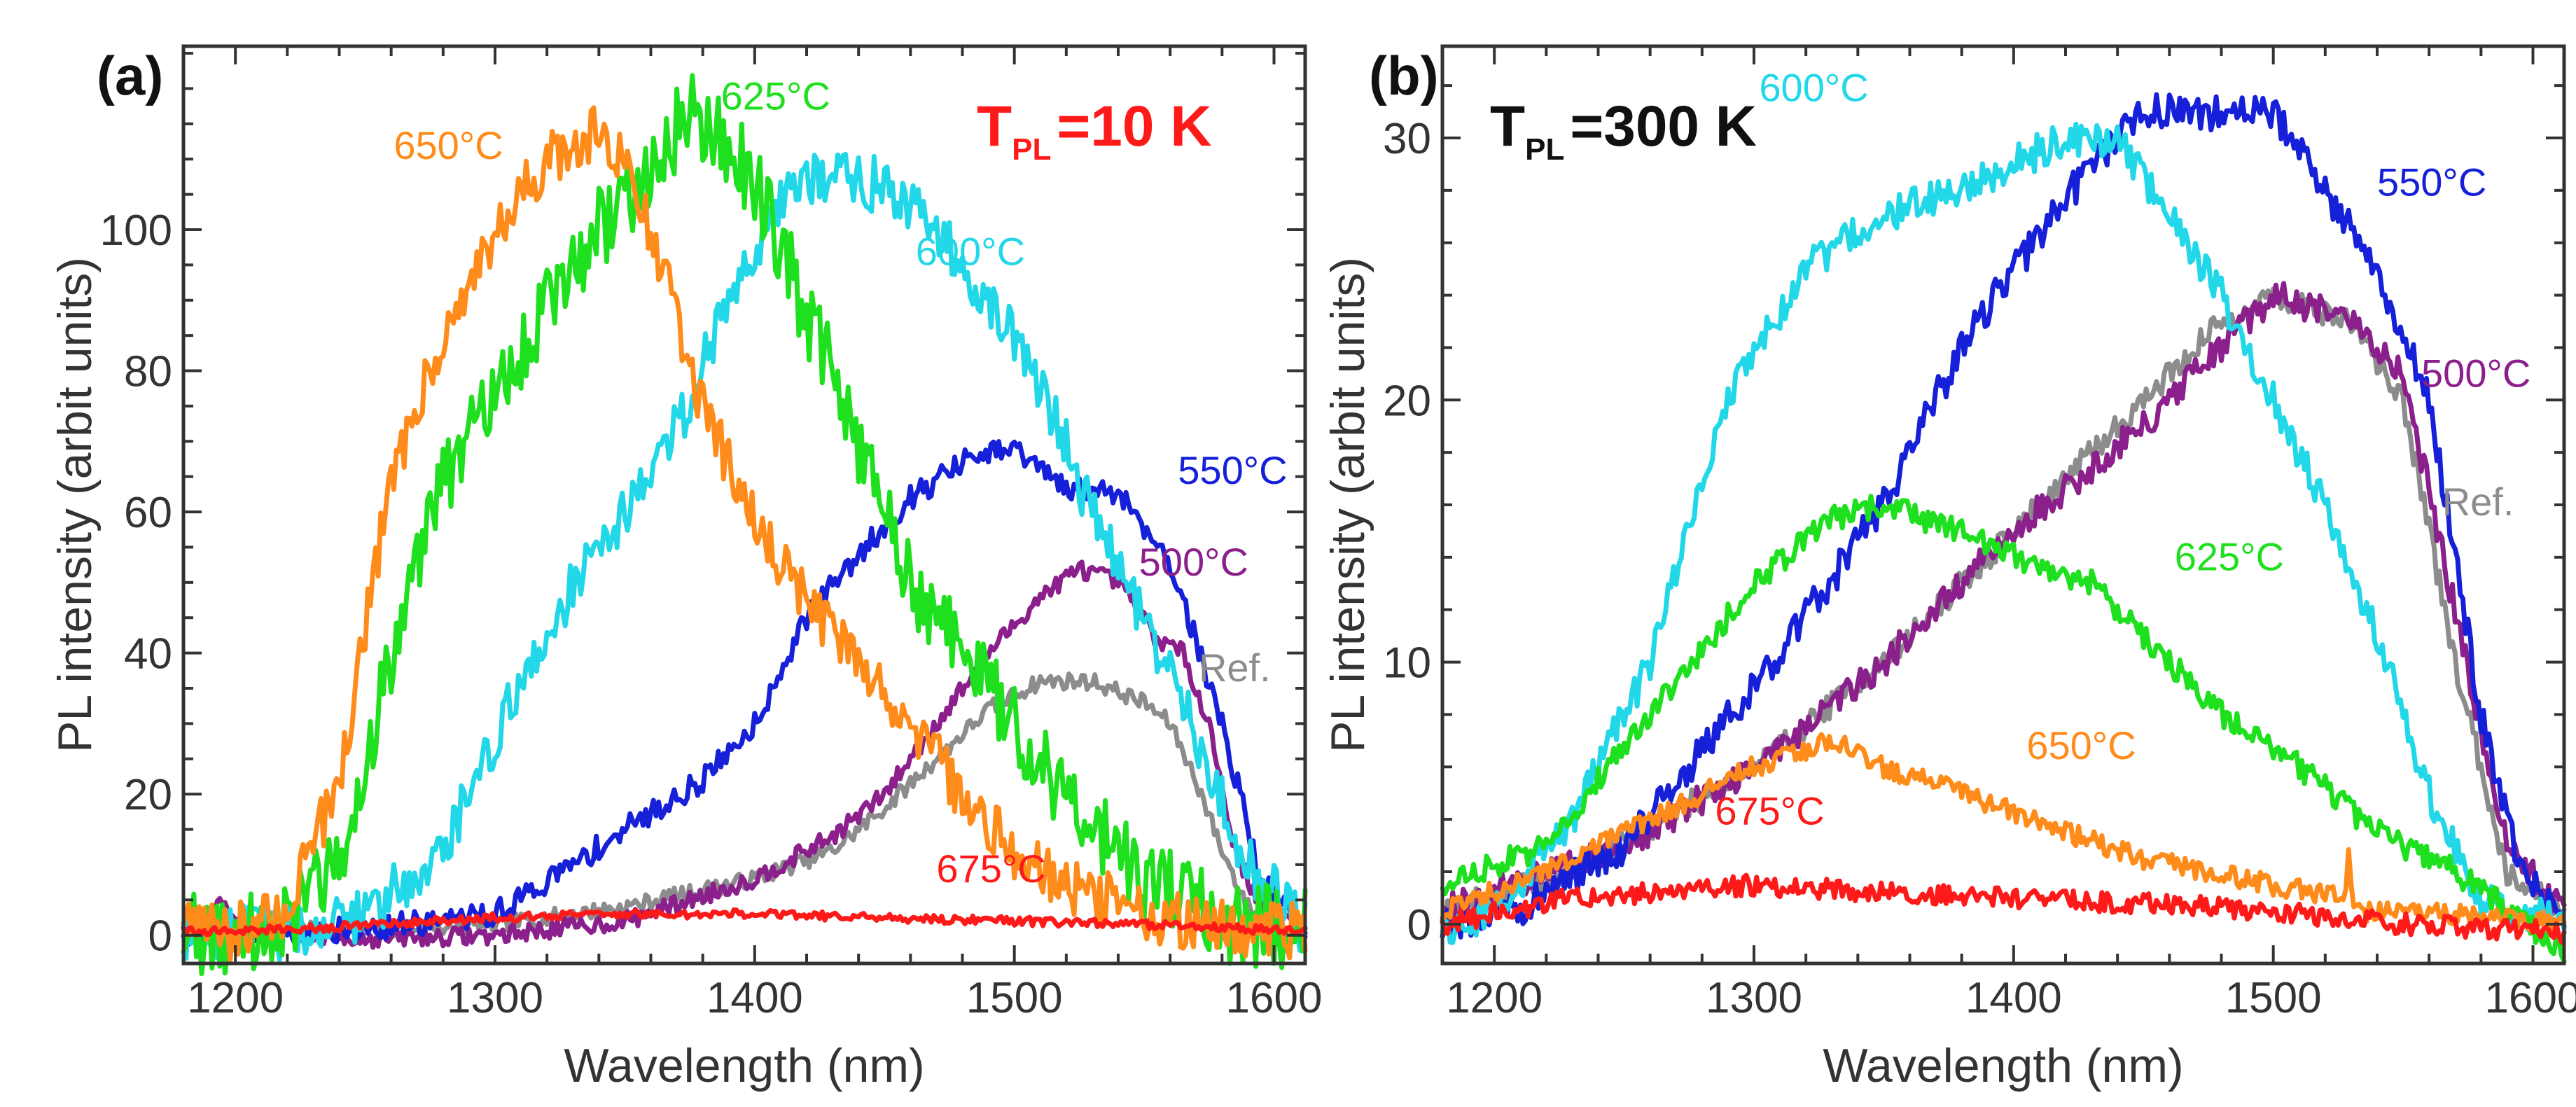  Describe the element at coordinates (1663, 126) in the screenshot. I see `panel-b-temp-rest: =300 K` at that location.